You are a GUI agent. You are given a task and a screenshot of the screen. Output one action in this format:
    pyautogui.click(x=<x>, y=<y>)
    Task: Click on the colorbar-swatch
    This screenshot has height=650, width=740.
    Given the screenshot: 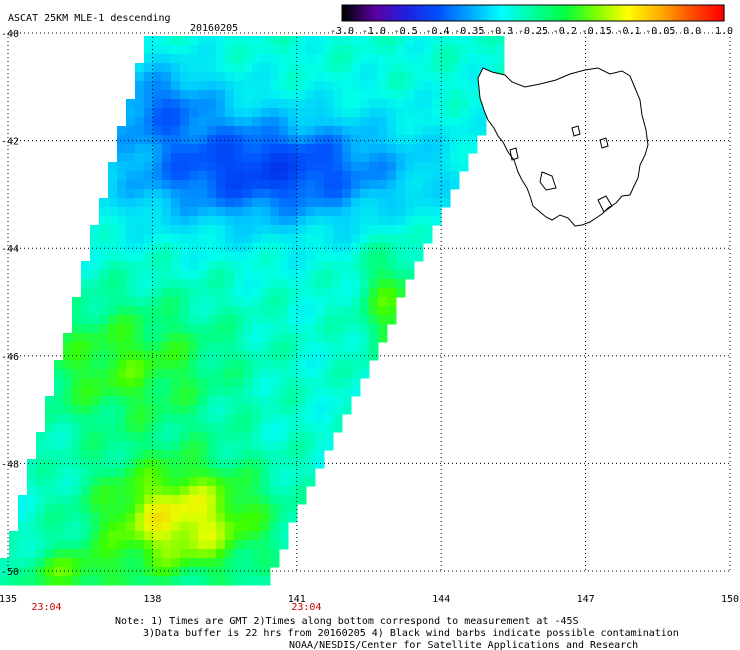 What is the action you would take?
    pyautogui.click(x=433, y=13)
    